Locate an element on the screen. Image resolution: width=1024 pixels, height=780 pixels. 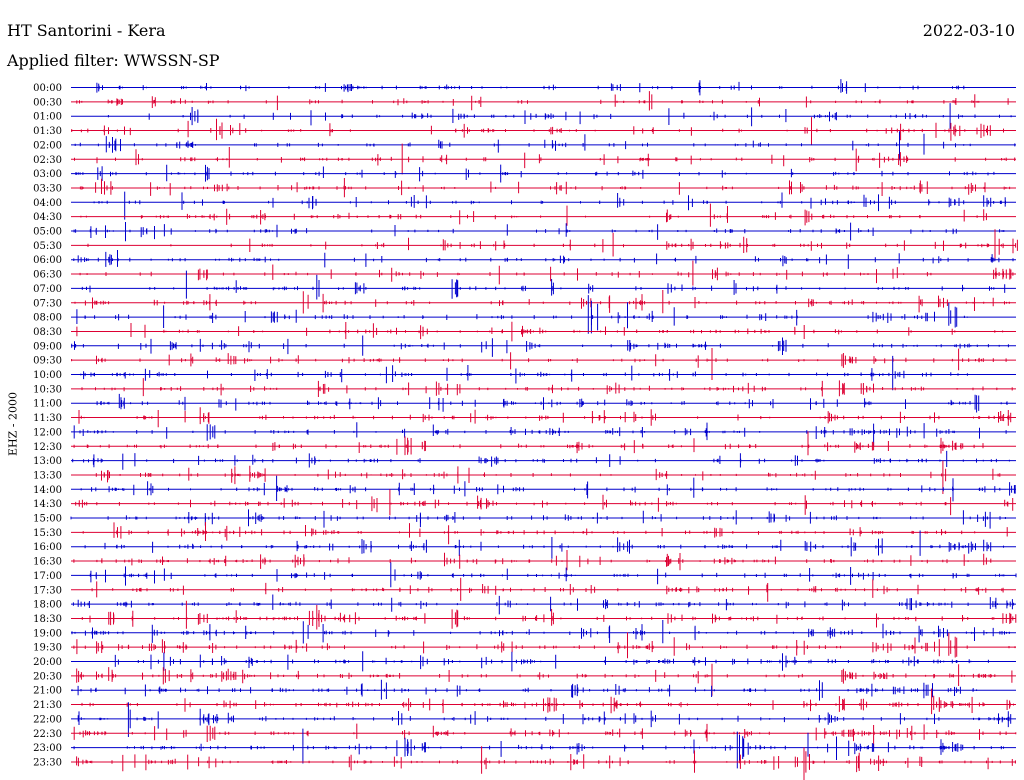
station-title: HT Santorini - Kera is located at coordinates (86, 30).